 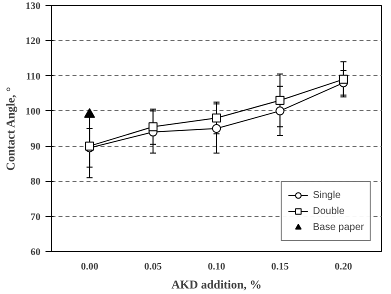 What do you see at coordinates (33, 76) in the screenshot?
I see `y-tick-label: 110` at bounding box center [33, 76].